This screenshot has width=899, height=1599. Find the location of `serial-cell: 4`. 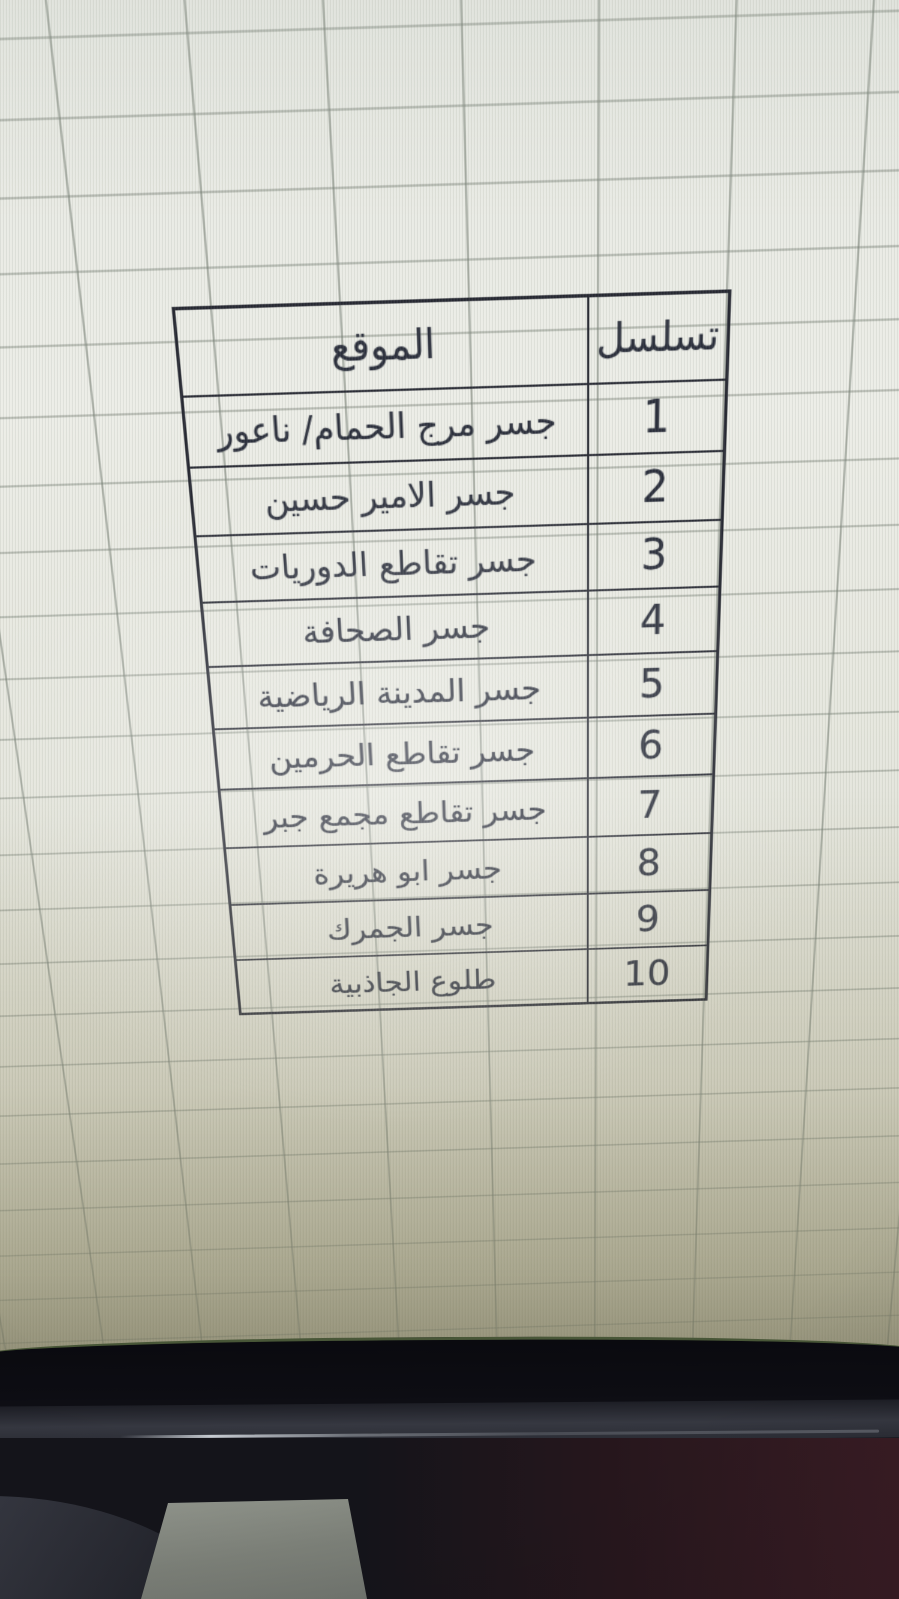

serial-cell: 4 is located at coordinates (652, 621).